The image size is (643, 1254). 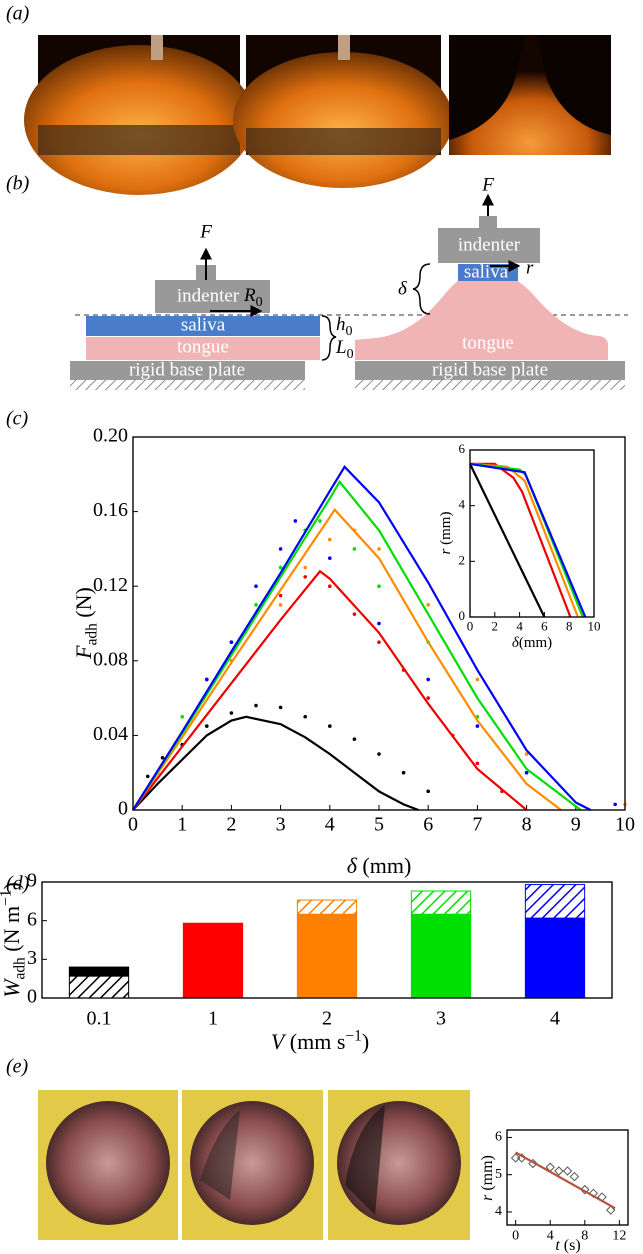 I want to click on x-axis-label-part: −1, so click(x=353, y=1035).